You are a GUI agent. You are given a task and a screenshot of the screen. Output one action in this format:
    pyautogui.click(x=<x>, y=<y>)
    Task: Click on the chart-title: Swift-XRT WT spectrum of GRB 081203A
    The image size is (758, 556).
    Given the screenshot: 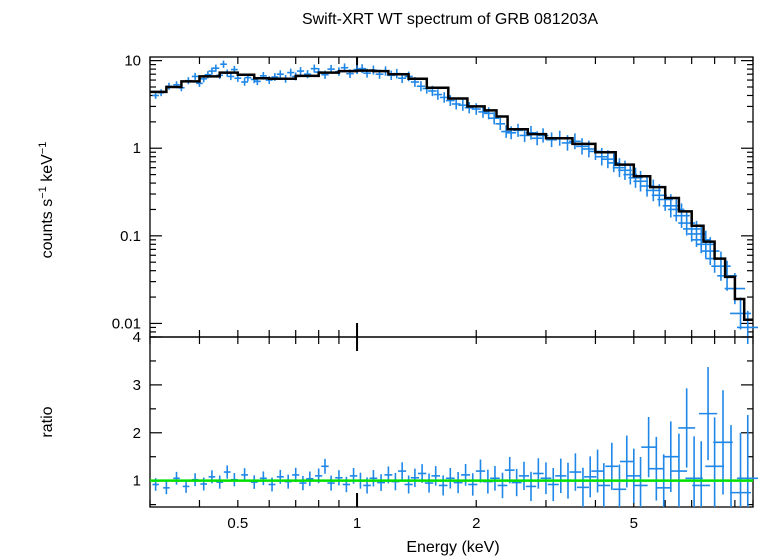 What is the action you would take?
    pyautogui.click(x=450, y=19)
    